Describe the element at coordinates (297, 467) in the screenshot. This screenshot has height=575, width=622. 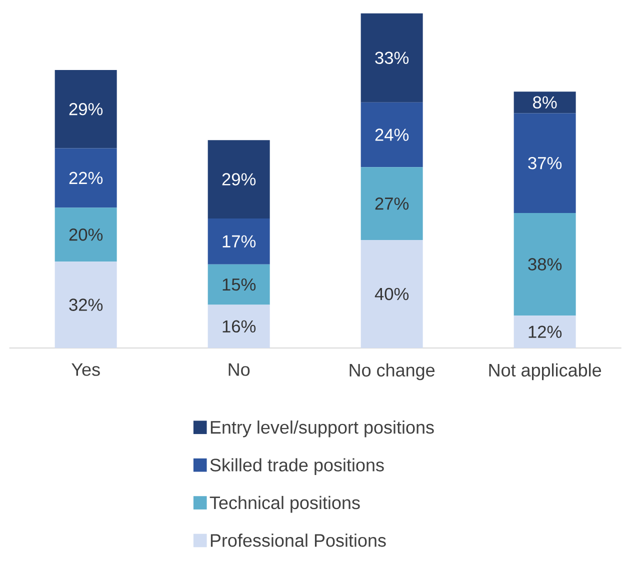
I see `legend-label: Skilled trade positions` at that location.